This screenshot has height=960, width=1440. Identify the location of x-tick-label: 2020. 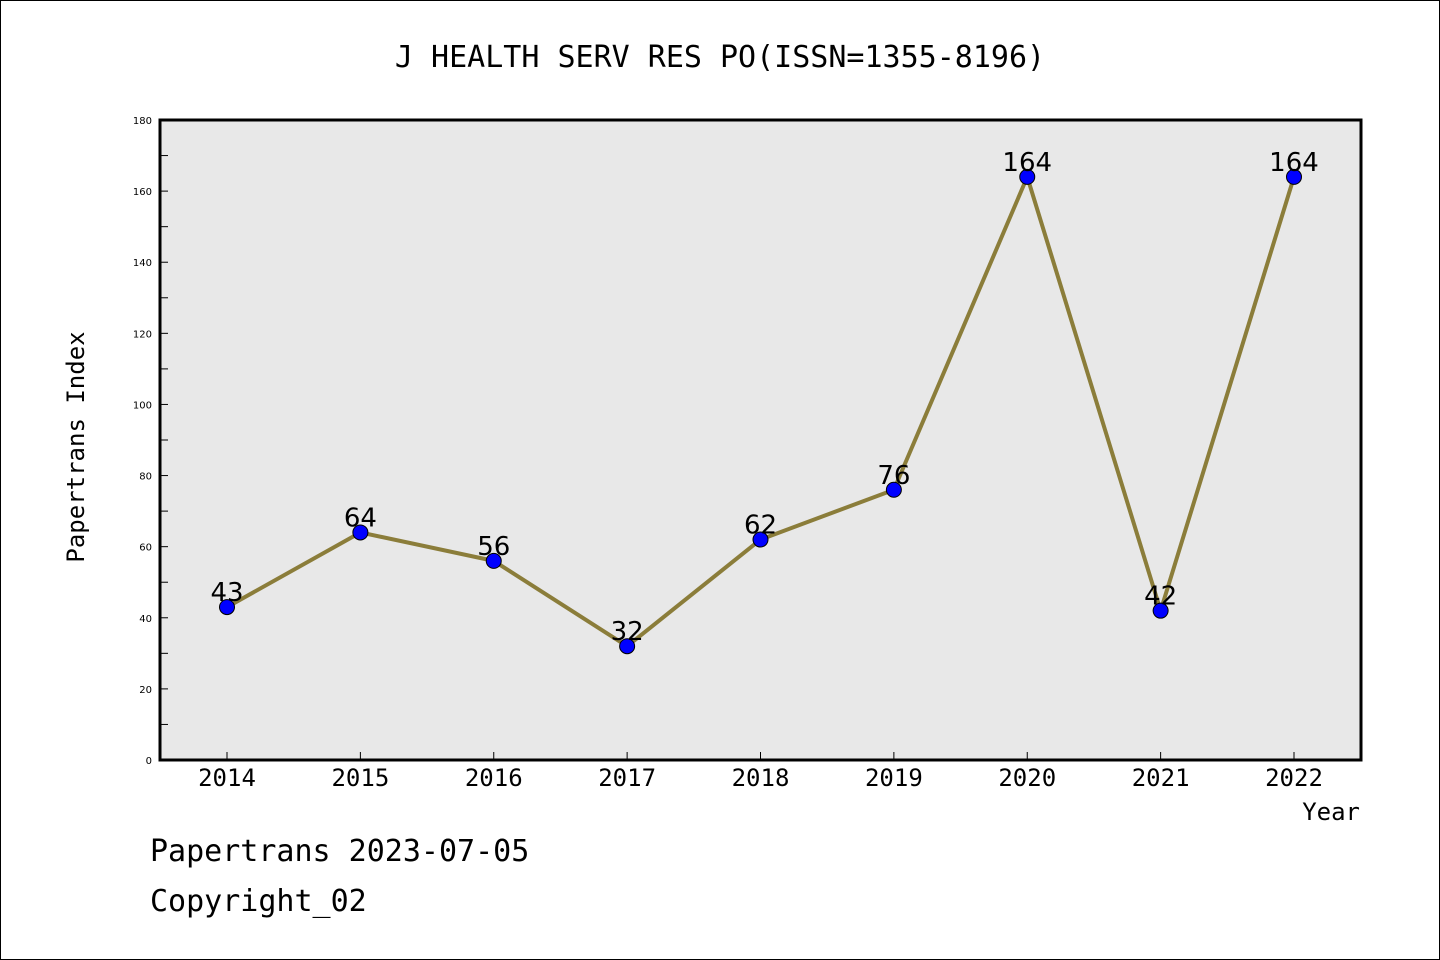
(1027, 778).